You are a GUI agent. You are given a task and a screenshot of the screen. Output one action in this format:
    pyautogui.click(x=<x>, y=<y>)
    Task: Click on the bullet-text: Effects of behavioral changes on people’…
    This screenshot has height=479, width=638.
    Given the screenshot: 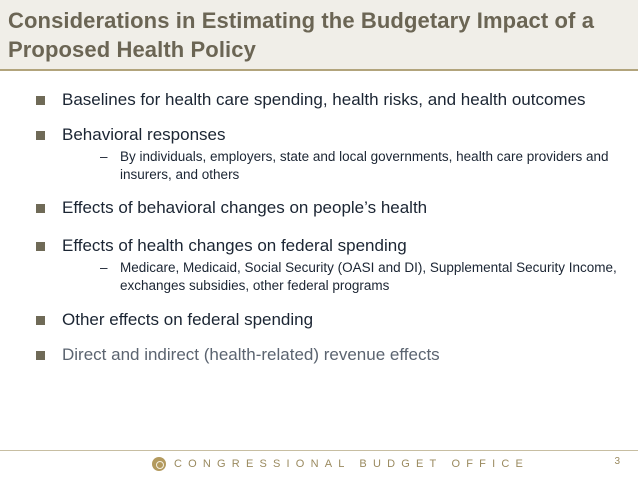 What is the action you would take?
    pyautogui.click(x=245, y=207)
    